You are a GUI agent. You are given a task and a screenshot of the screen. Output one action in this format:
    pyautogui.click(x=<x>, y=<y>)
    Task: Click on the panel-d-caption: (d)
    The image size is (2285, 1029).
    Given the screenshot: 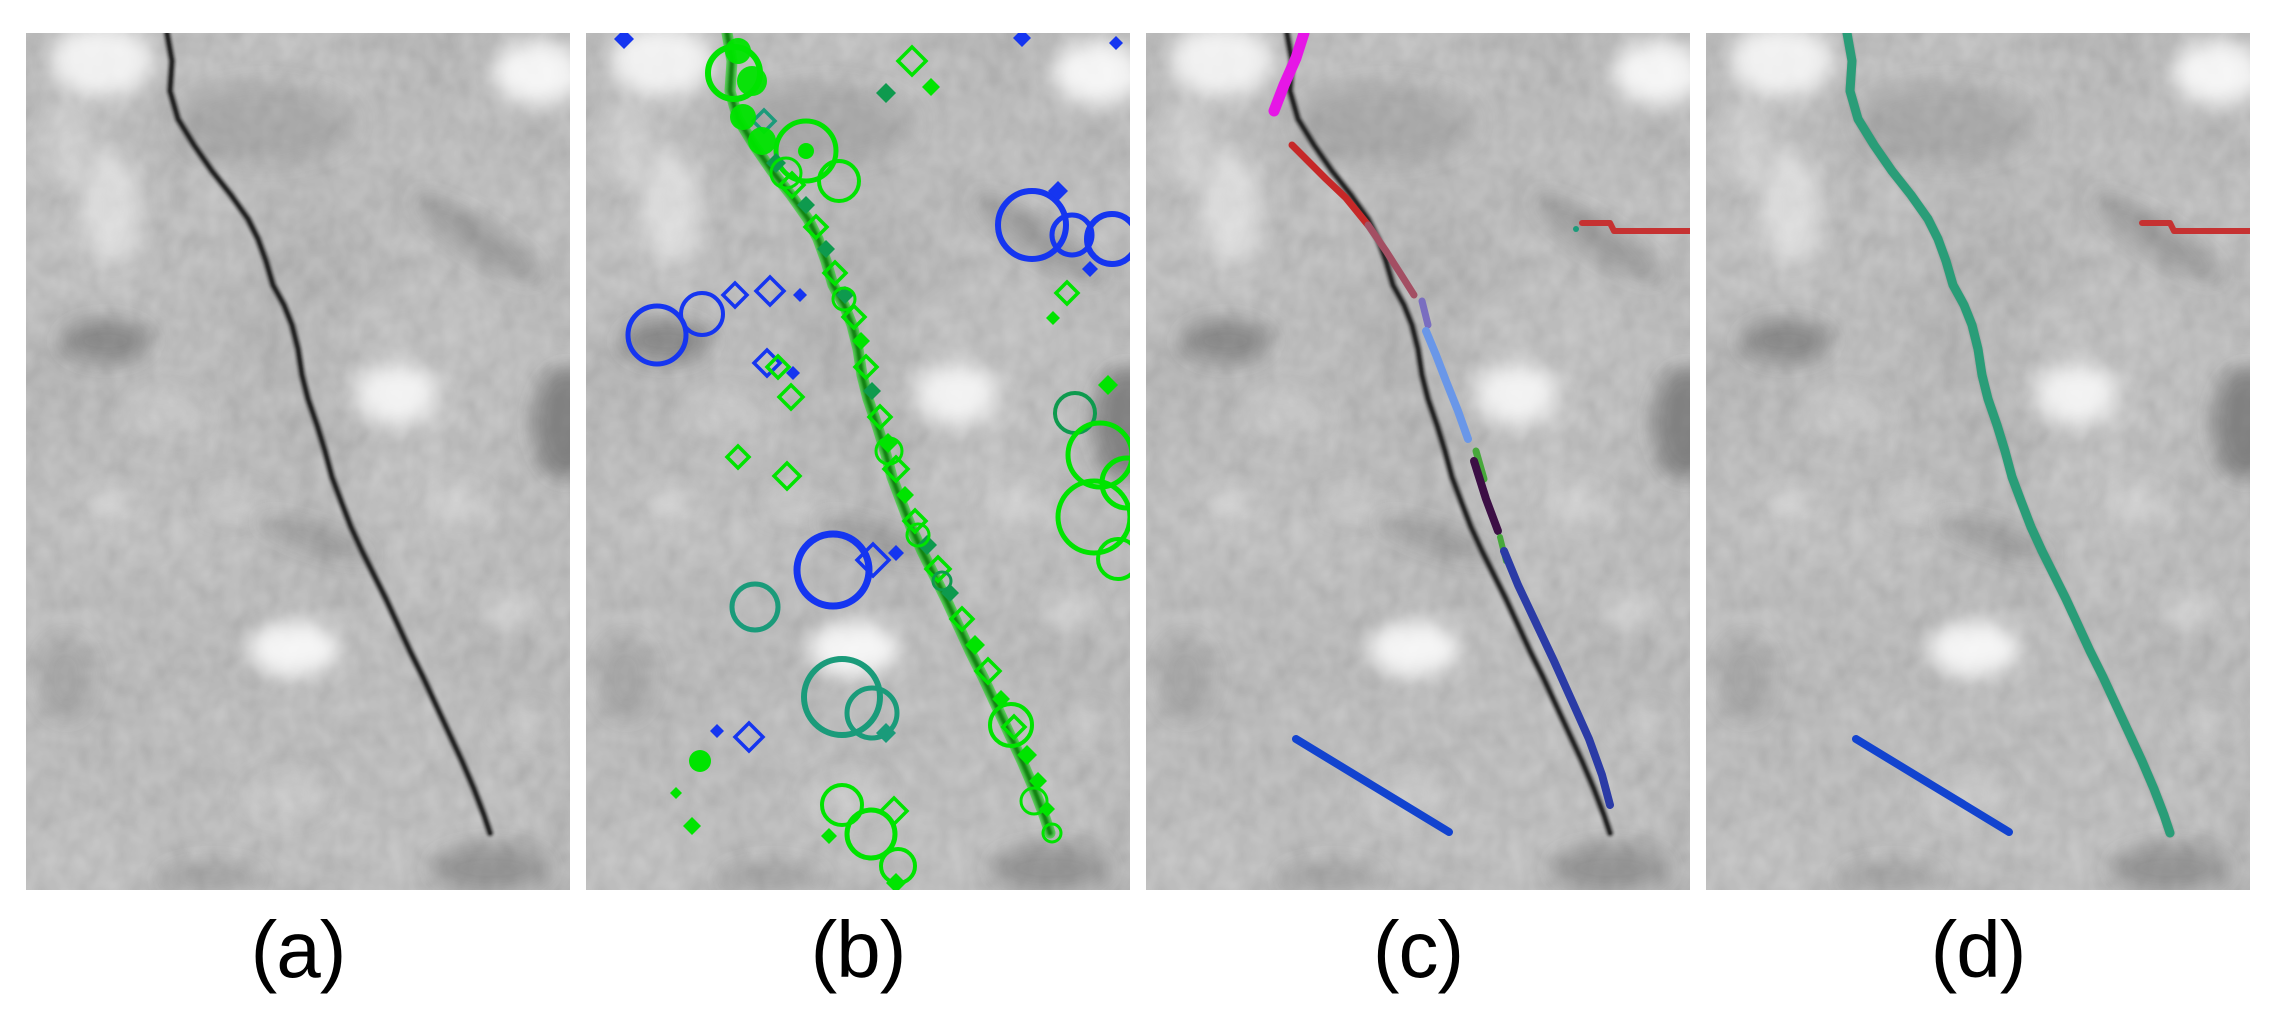 What is the action you would take?
    pyautogui.click(x=1978, y=949)
    